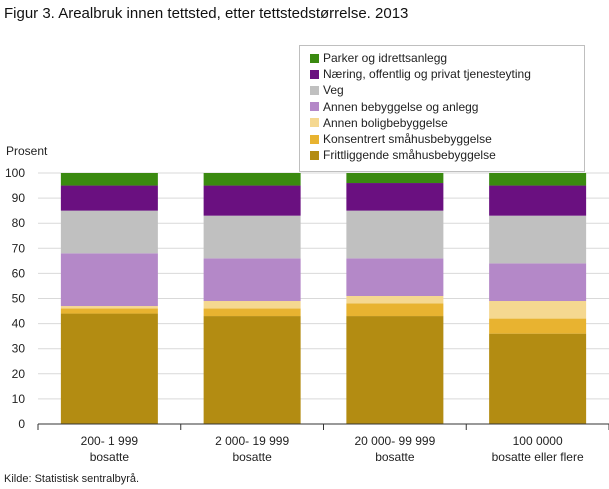 The width and height of the screenshot is (609, 489). What do you see at coordinates (19, 349) in the screenshot?
I see `y-tick-label: 30` at bounding box center [19, 349].